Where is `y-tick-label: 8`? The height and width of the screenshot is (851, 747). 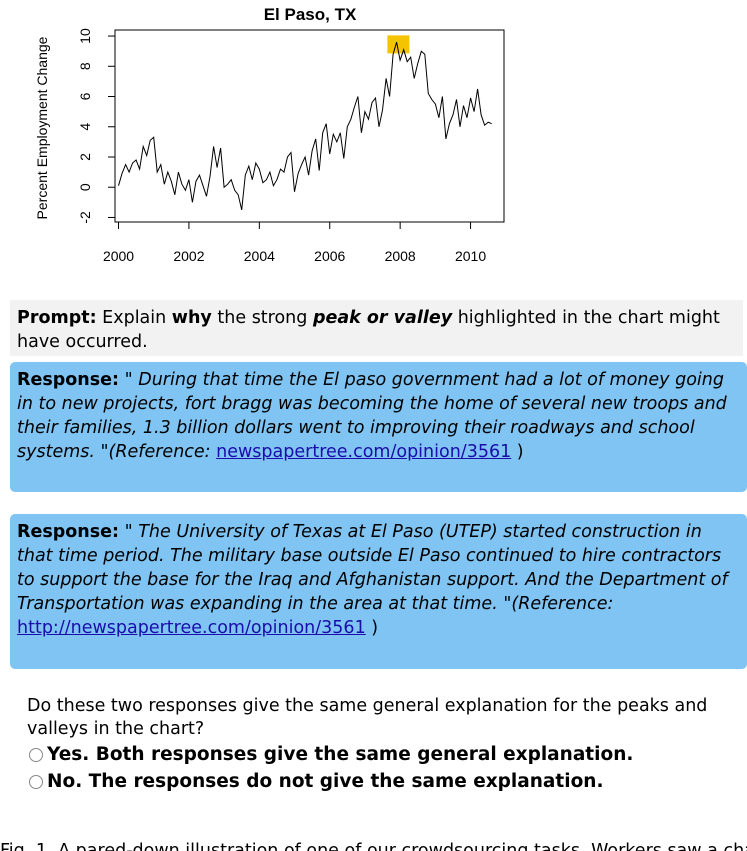 y-tick-label: 8 is located at coordinates (85, 66).